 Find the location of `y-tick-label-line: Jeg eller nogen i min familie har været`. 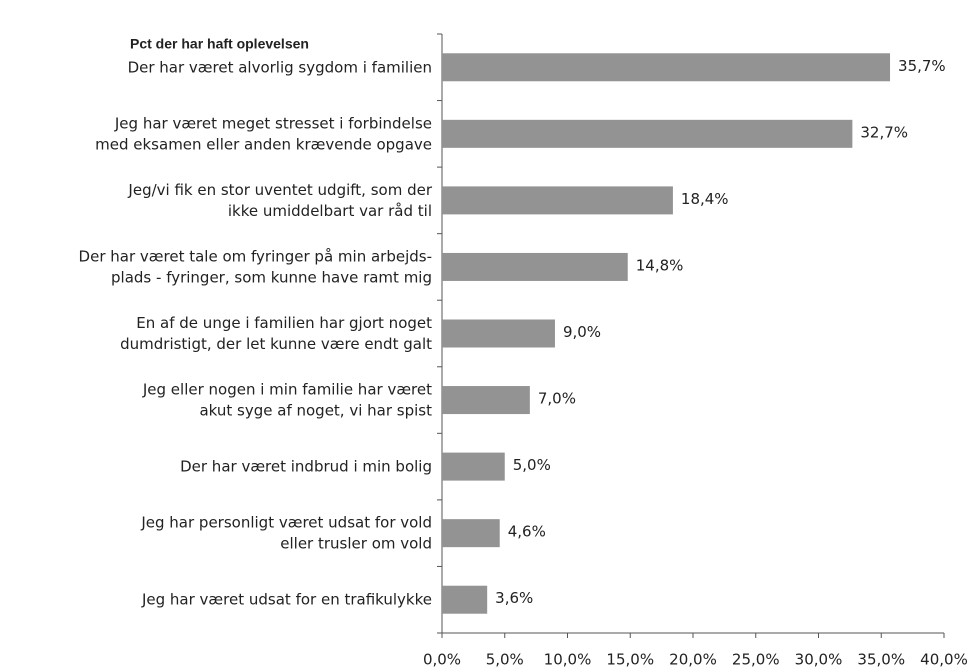

y-tick-label-line: Jeg eller nogen i min familie har været is located at coordinates (287, 389).